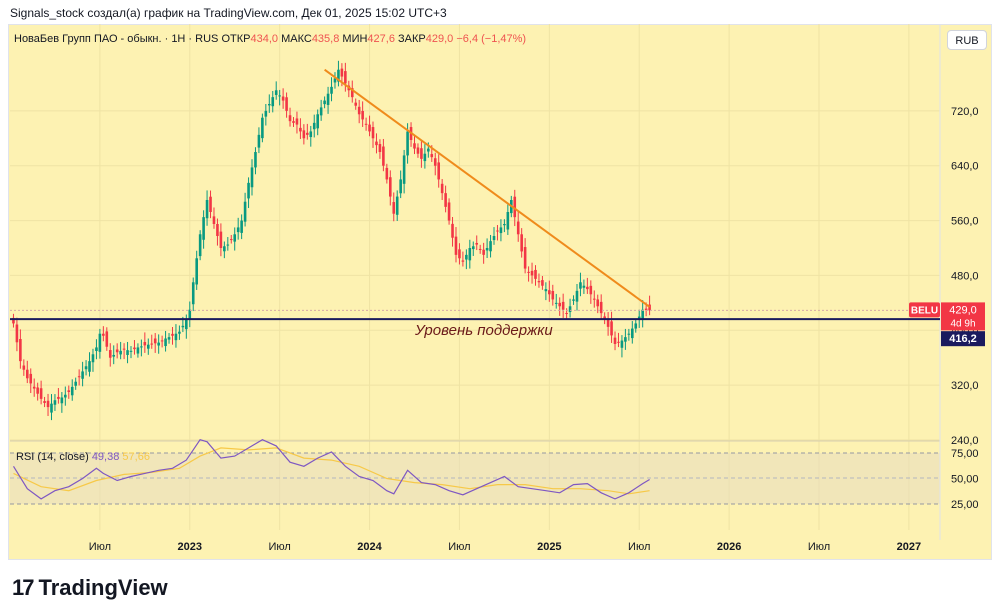 The image size is (1000, 614). What do you see at coordinates (90, 588) in the screenshot?
I see `tradingview-logo: 17 TradingView` at bounding box center [90, 588].